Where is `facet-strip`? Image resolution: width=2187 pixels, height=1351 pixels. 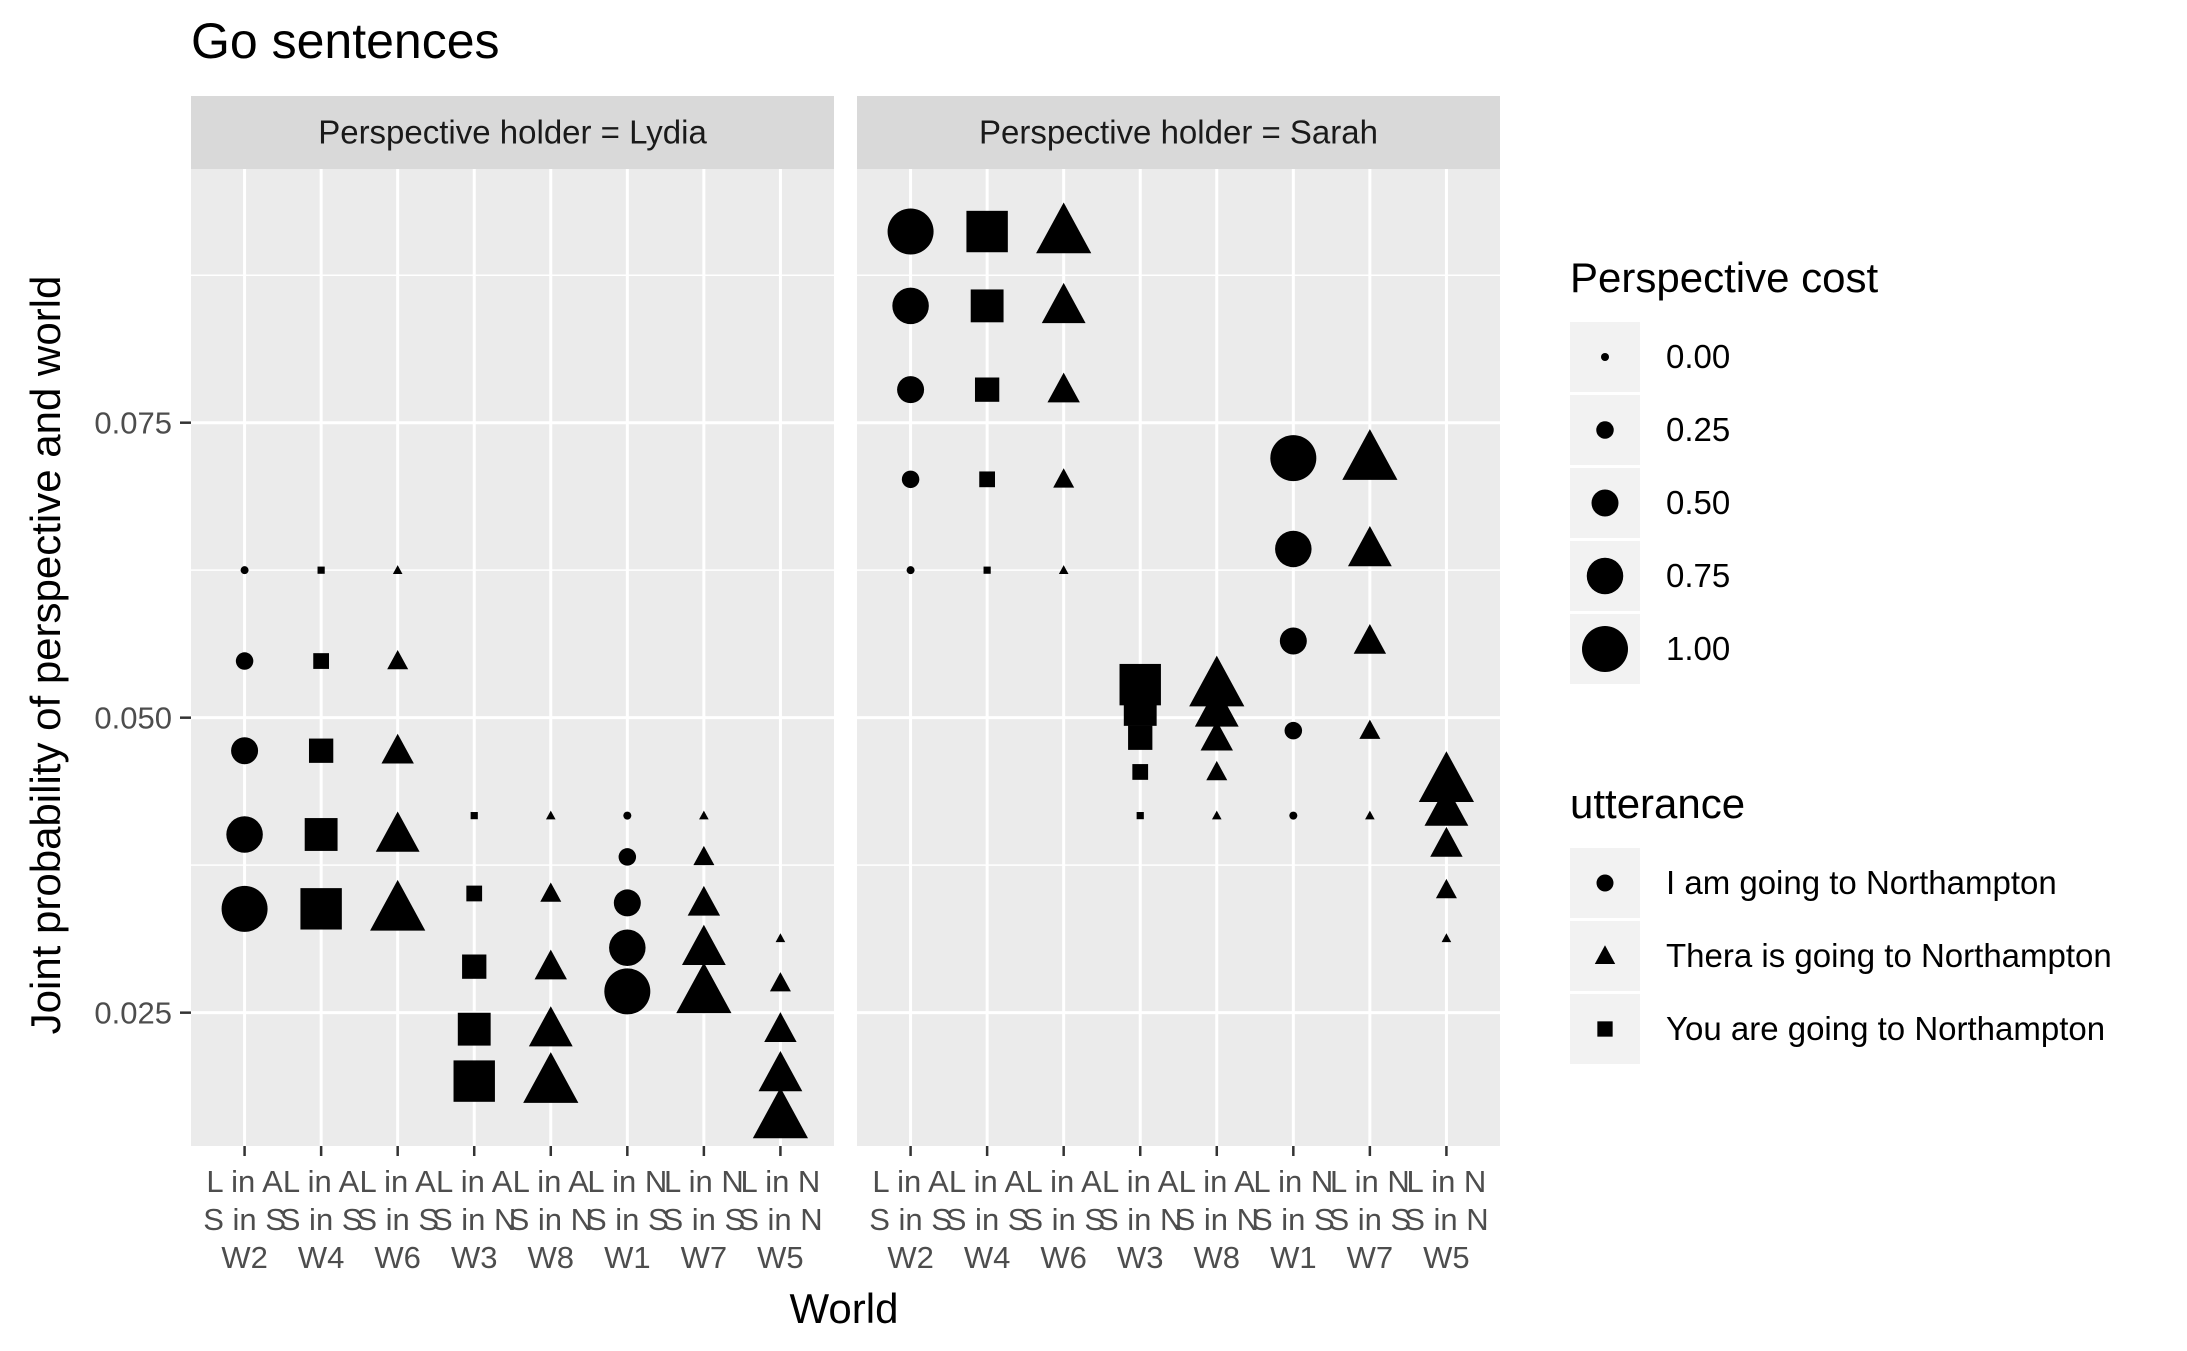 facet-strip is located at coordinates (1178, 132).